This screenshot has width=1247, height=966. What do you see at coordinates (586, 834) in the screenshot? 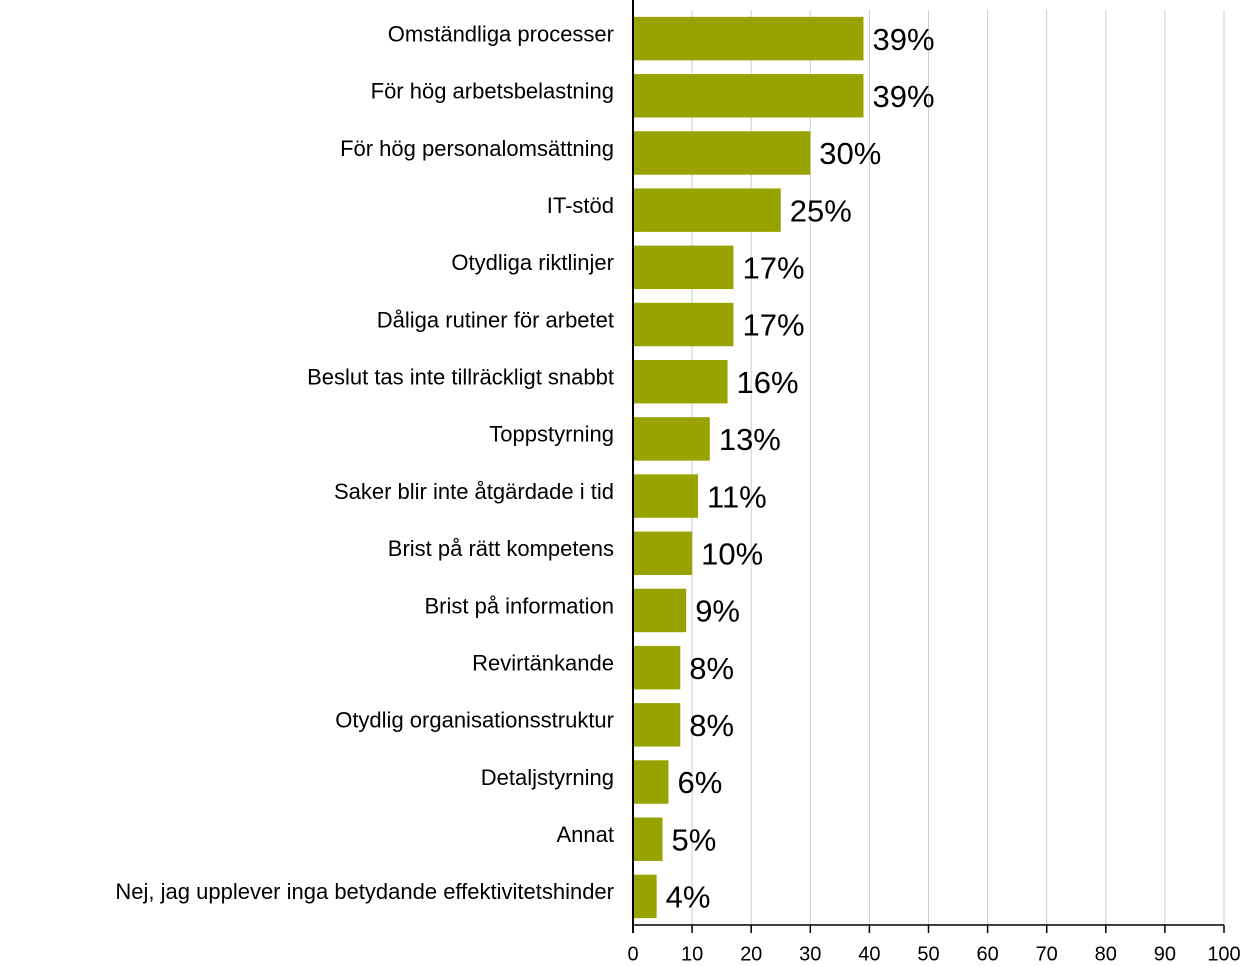
I see `y-tick-label: Annat` at bounding box center [586, 834].